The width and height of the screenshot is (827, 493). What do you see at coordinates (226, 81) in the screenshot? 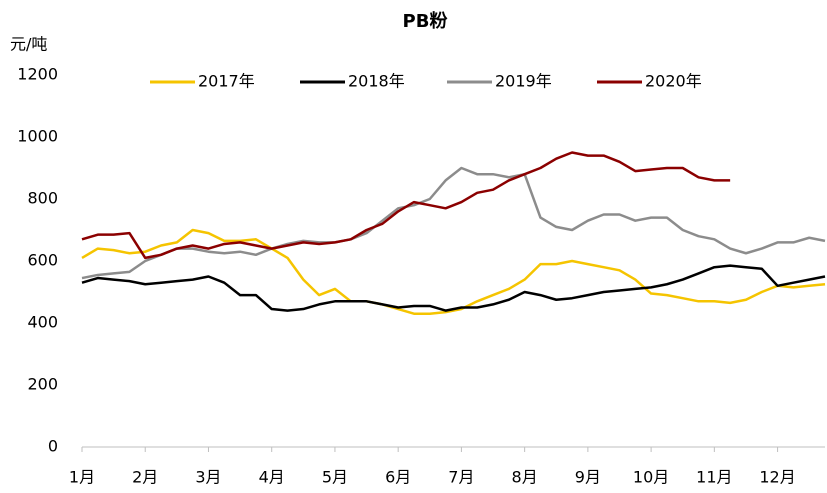
I see `legend-label: 2017年` at bounding box center [226, 81].